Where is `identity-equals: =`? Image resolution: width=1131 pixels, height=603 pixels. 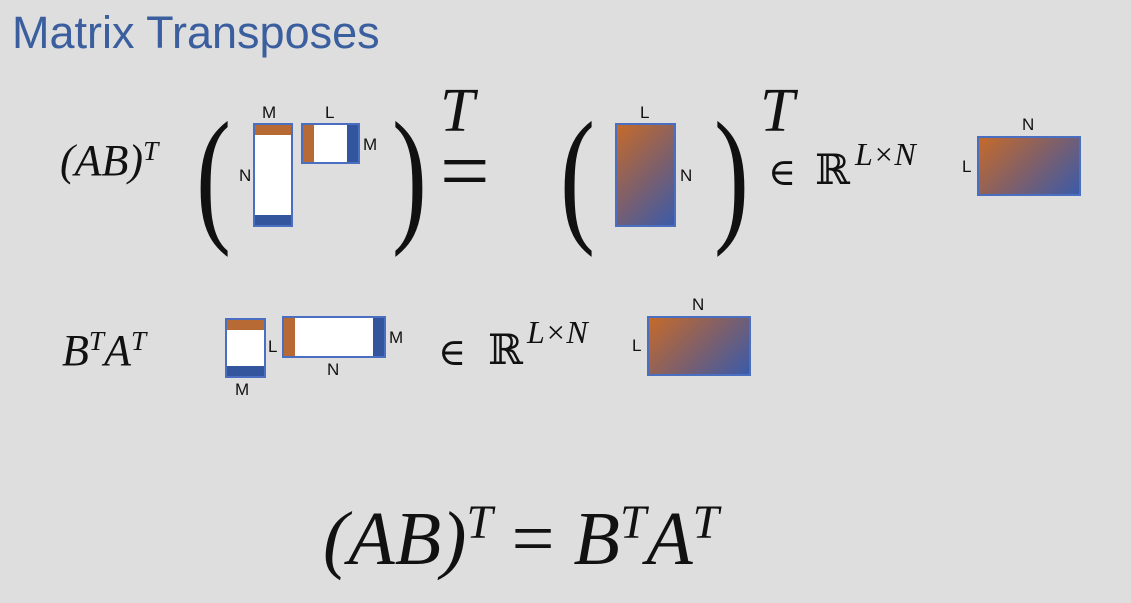
identity-equals: = is located at coordinates (533, 538).